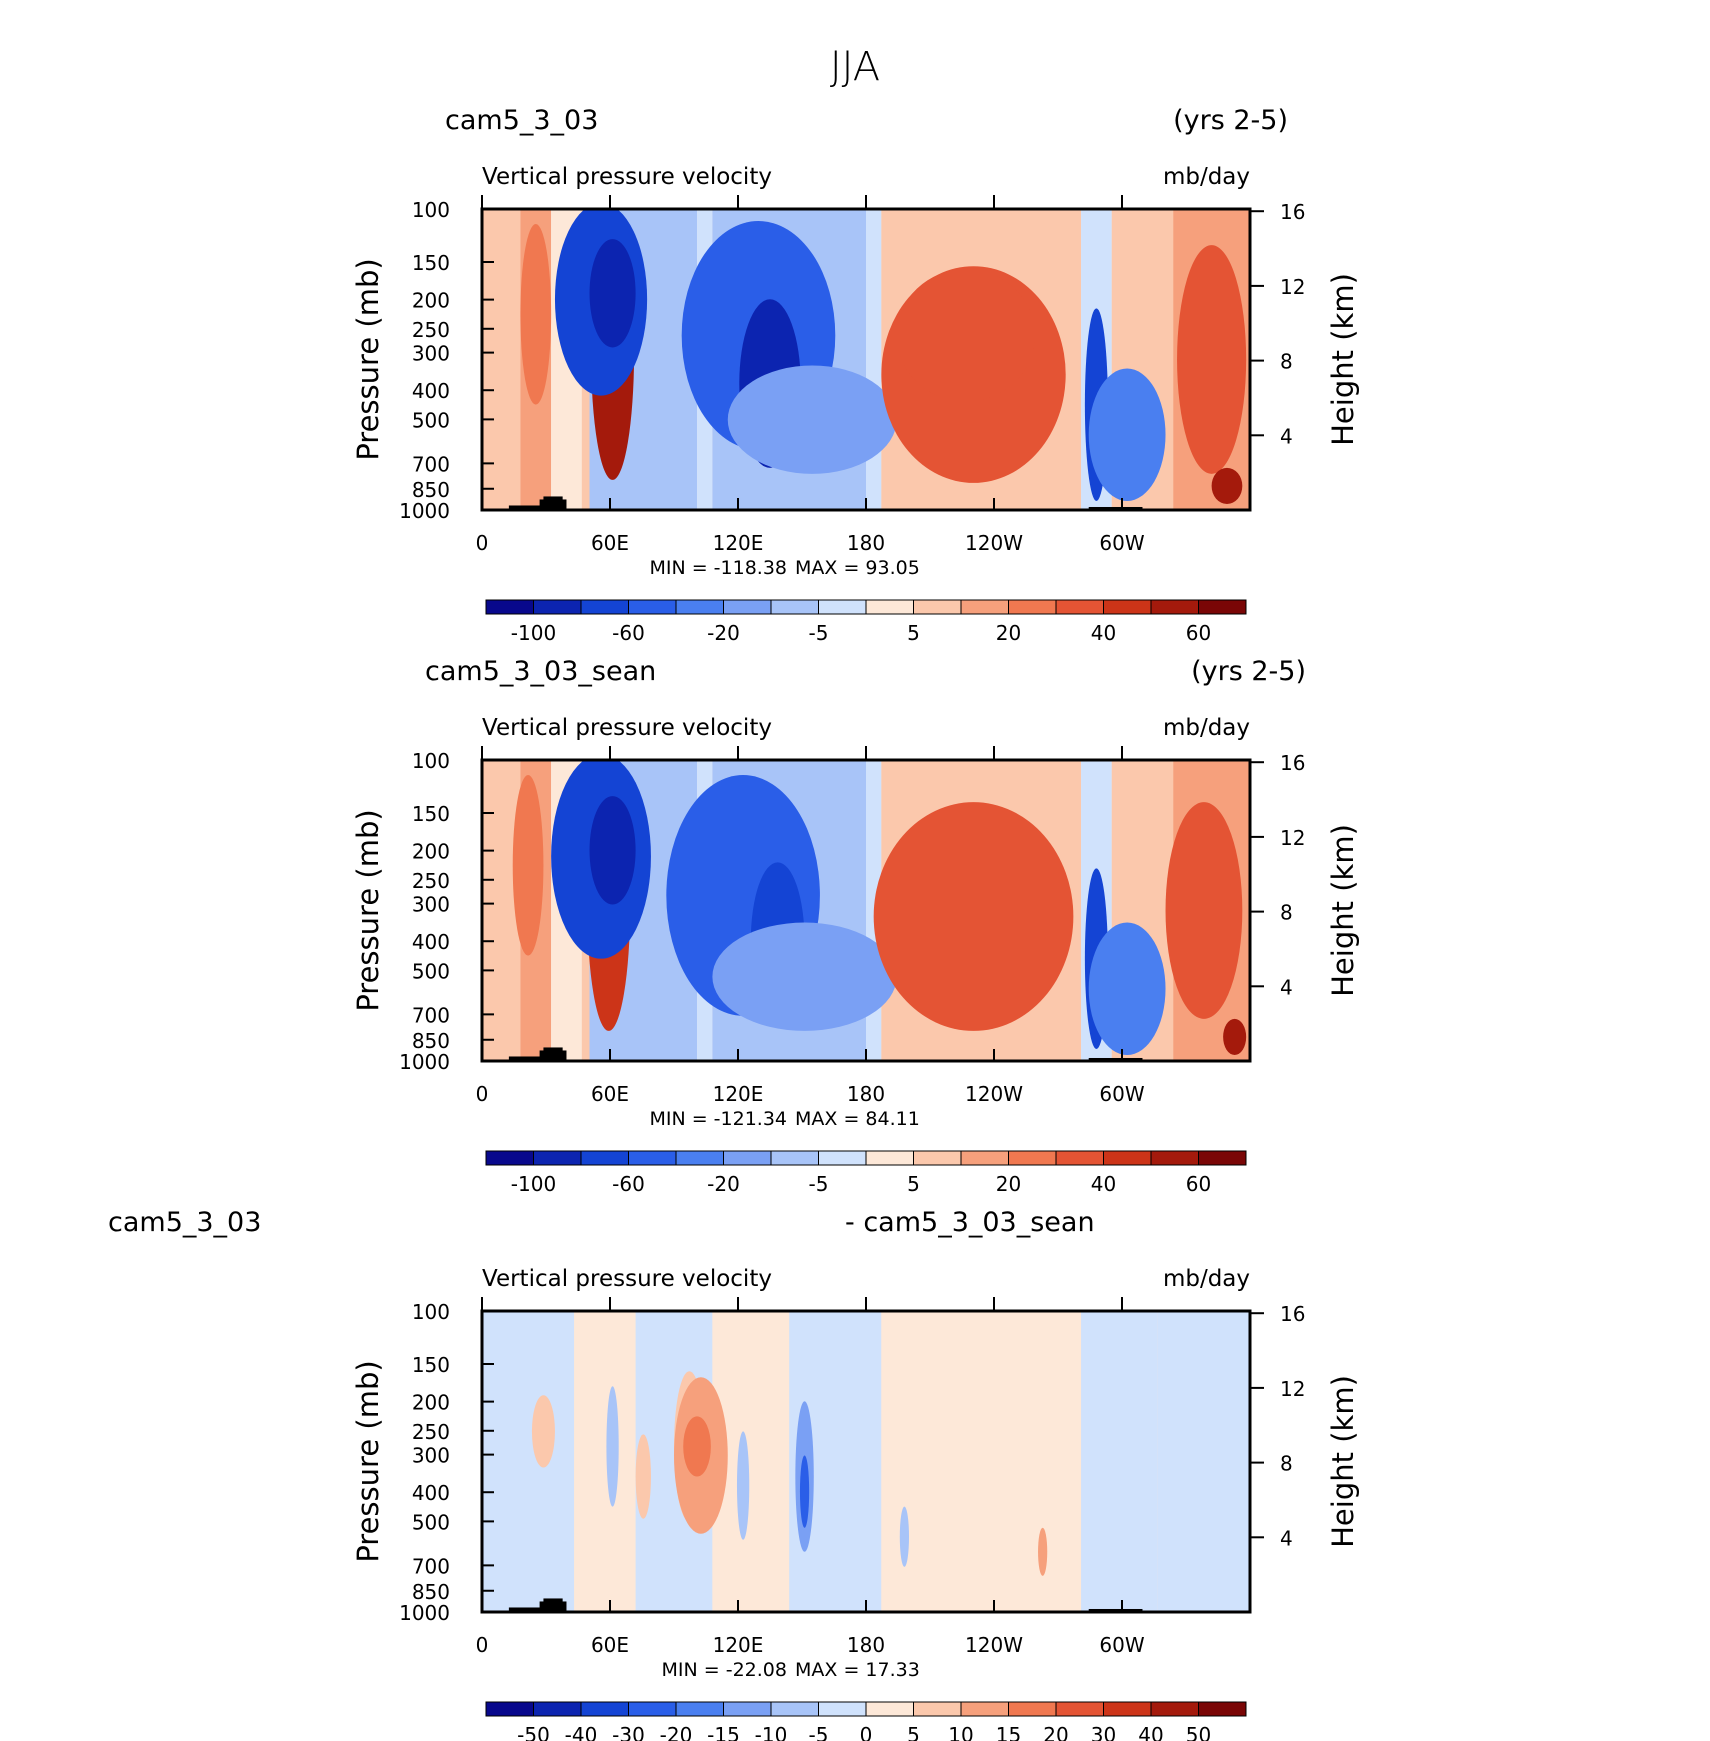 The image size is (1710, 1741). I want to click on pressure-tick-label: 850, so click(431, 490).